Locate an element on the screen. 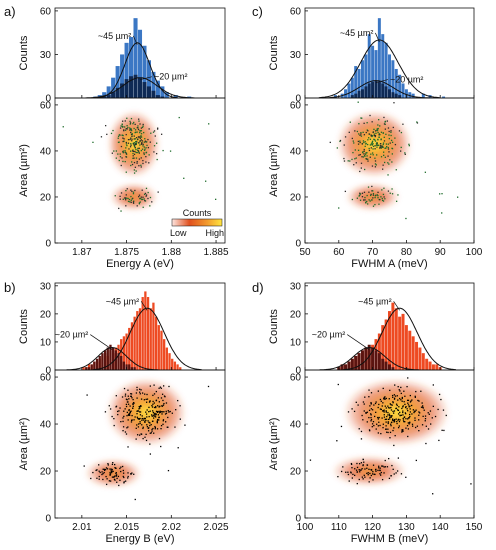 The height and width of the screenshot is (550, 496). histogram: ~45 µm² ~20 µm² is located at coordinates (140, 58).